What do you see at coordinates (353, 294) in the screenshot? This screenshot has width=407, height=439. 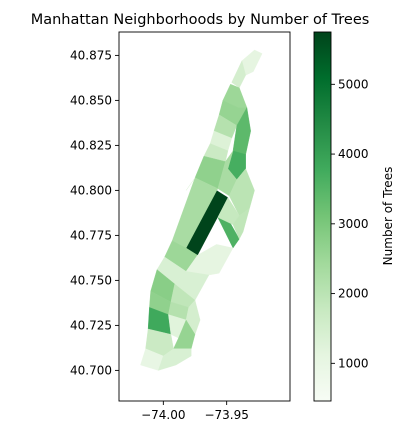 I see `colorbar-tick-label-2: 2000` at bounding box center [353, 294].